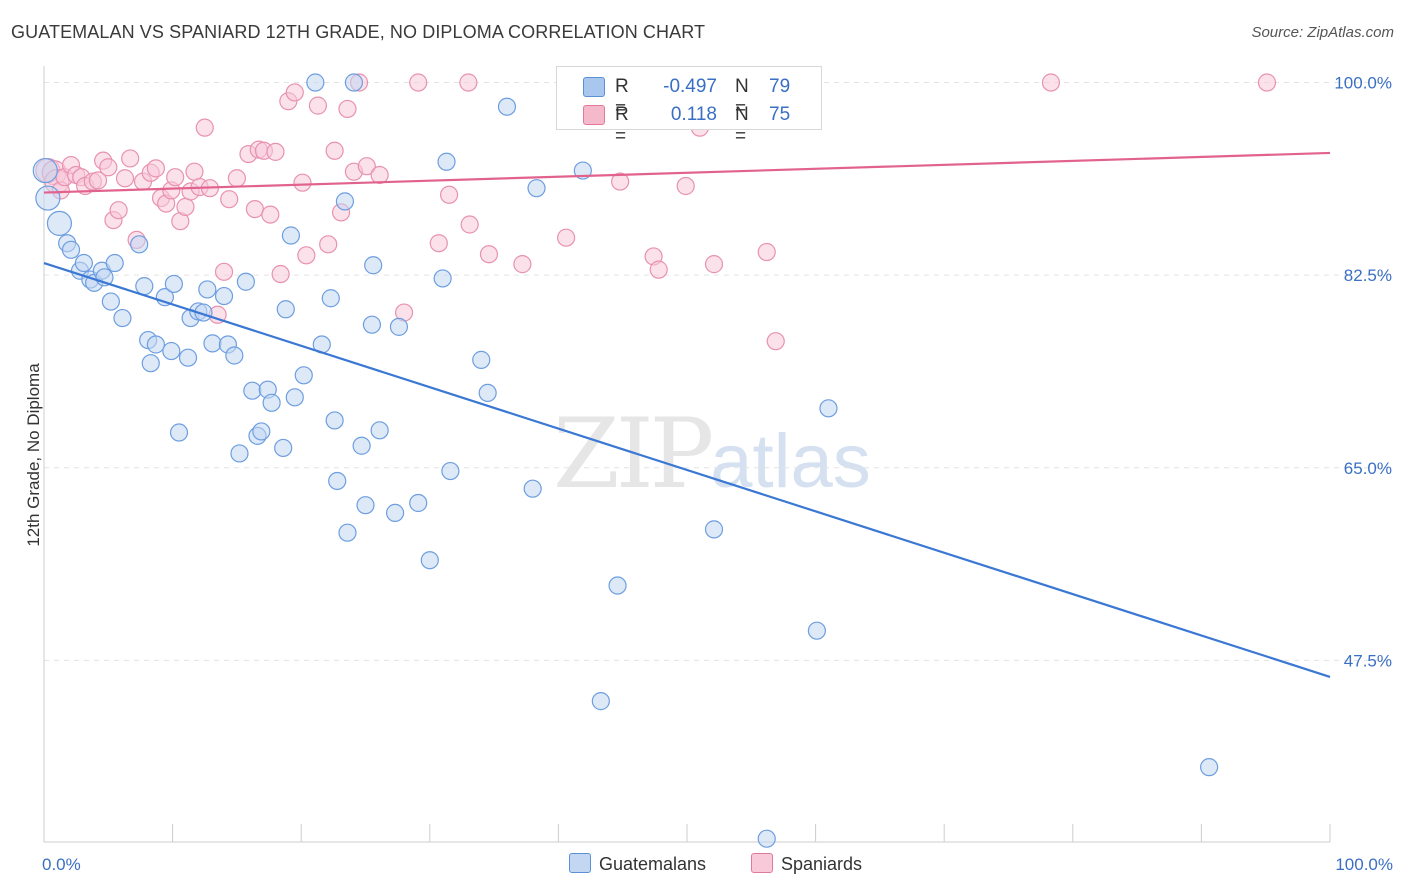  I want to click on y-tick-label: 47.5%, so click(1368, 660).